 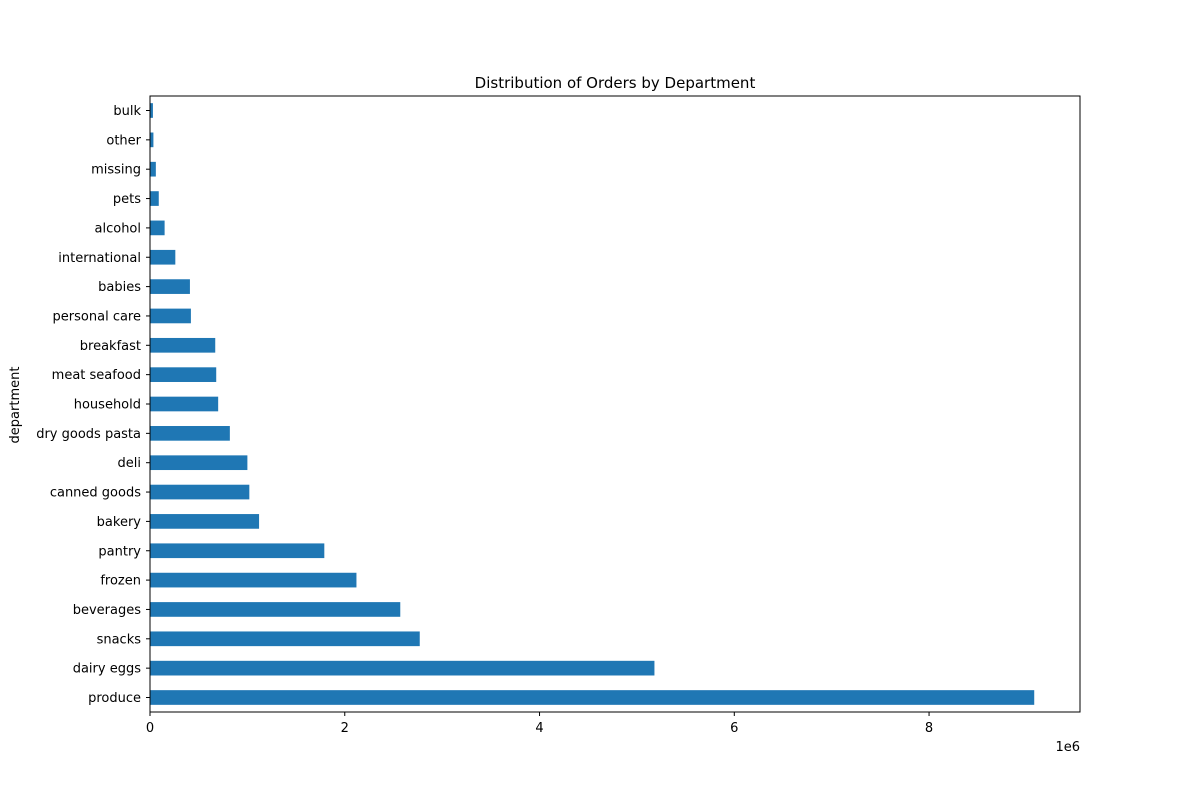 I want to click on x-axis-scale-label: 1e6, so click(x=1067, y=747).